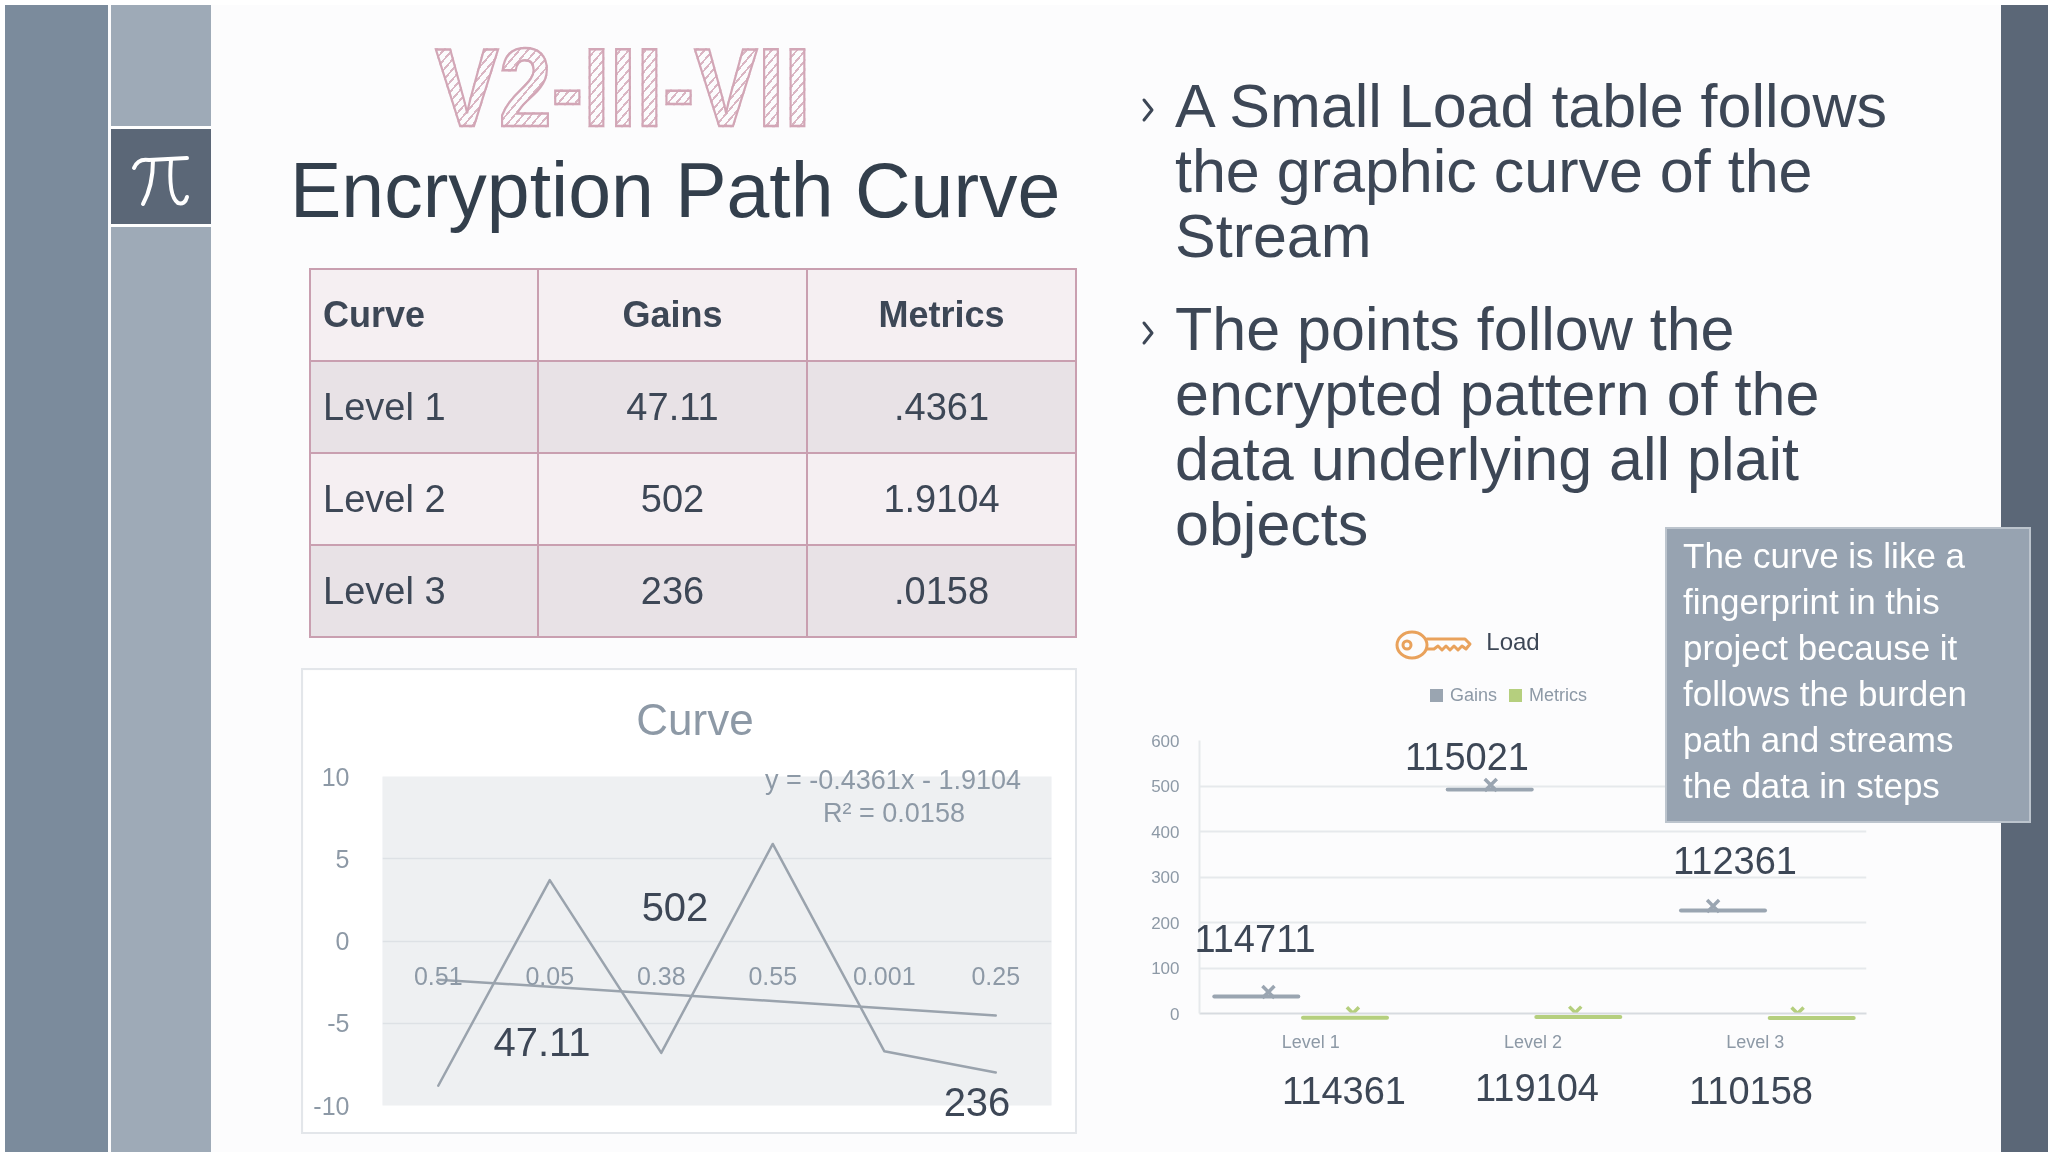  What do you see at coordinates (672, 499) in the screenshot?
I see `data-label: 502` at bounding box center [672, 499].